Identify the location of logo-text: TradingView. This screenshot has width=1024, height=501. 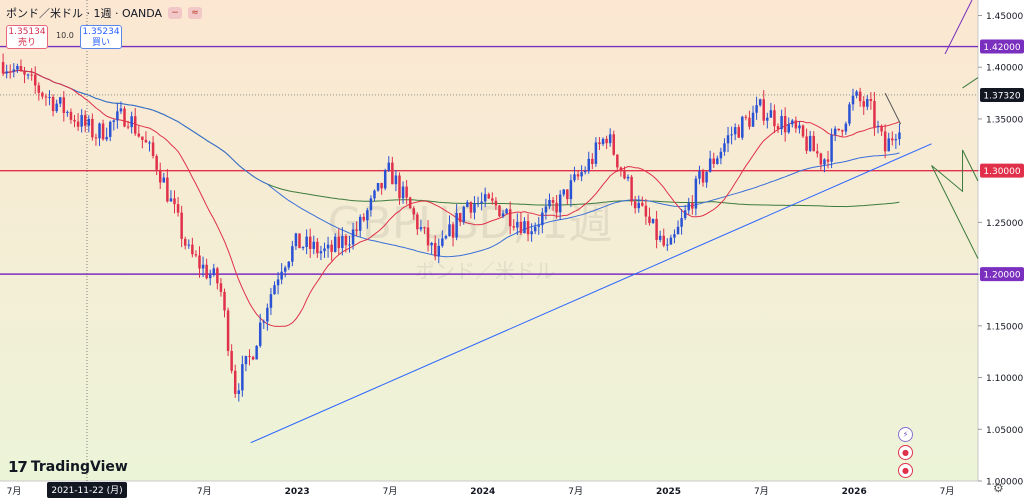
(79, 467).